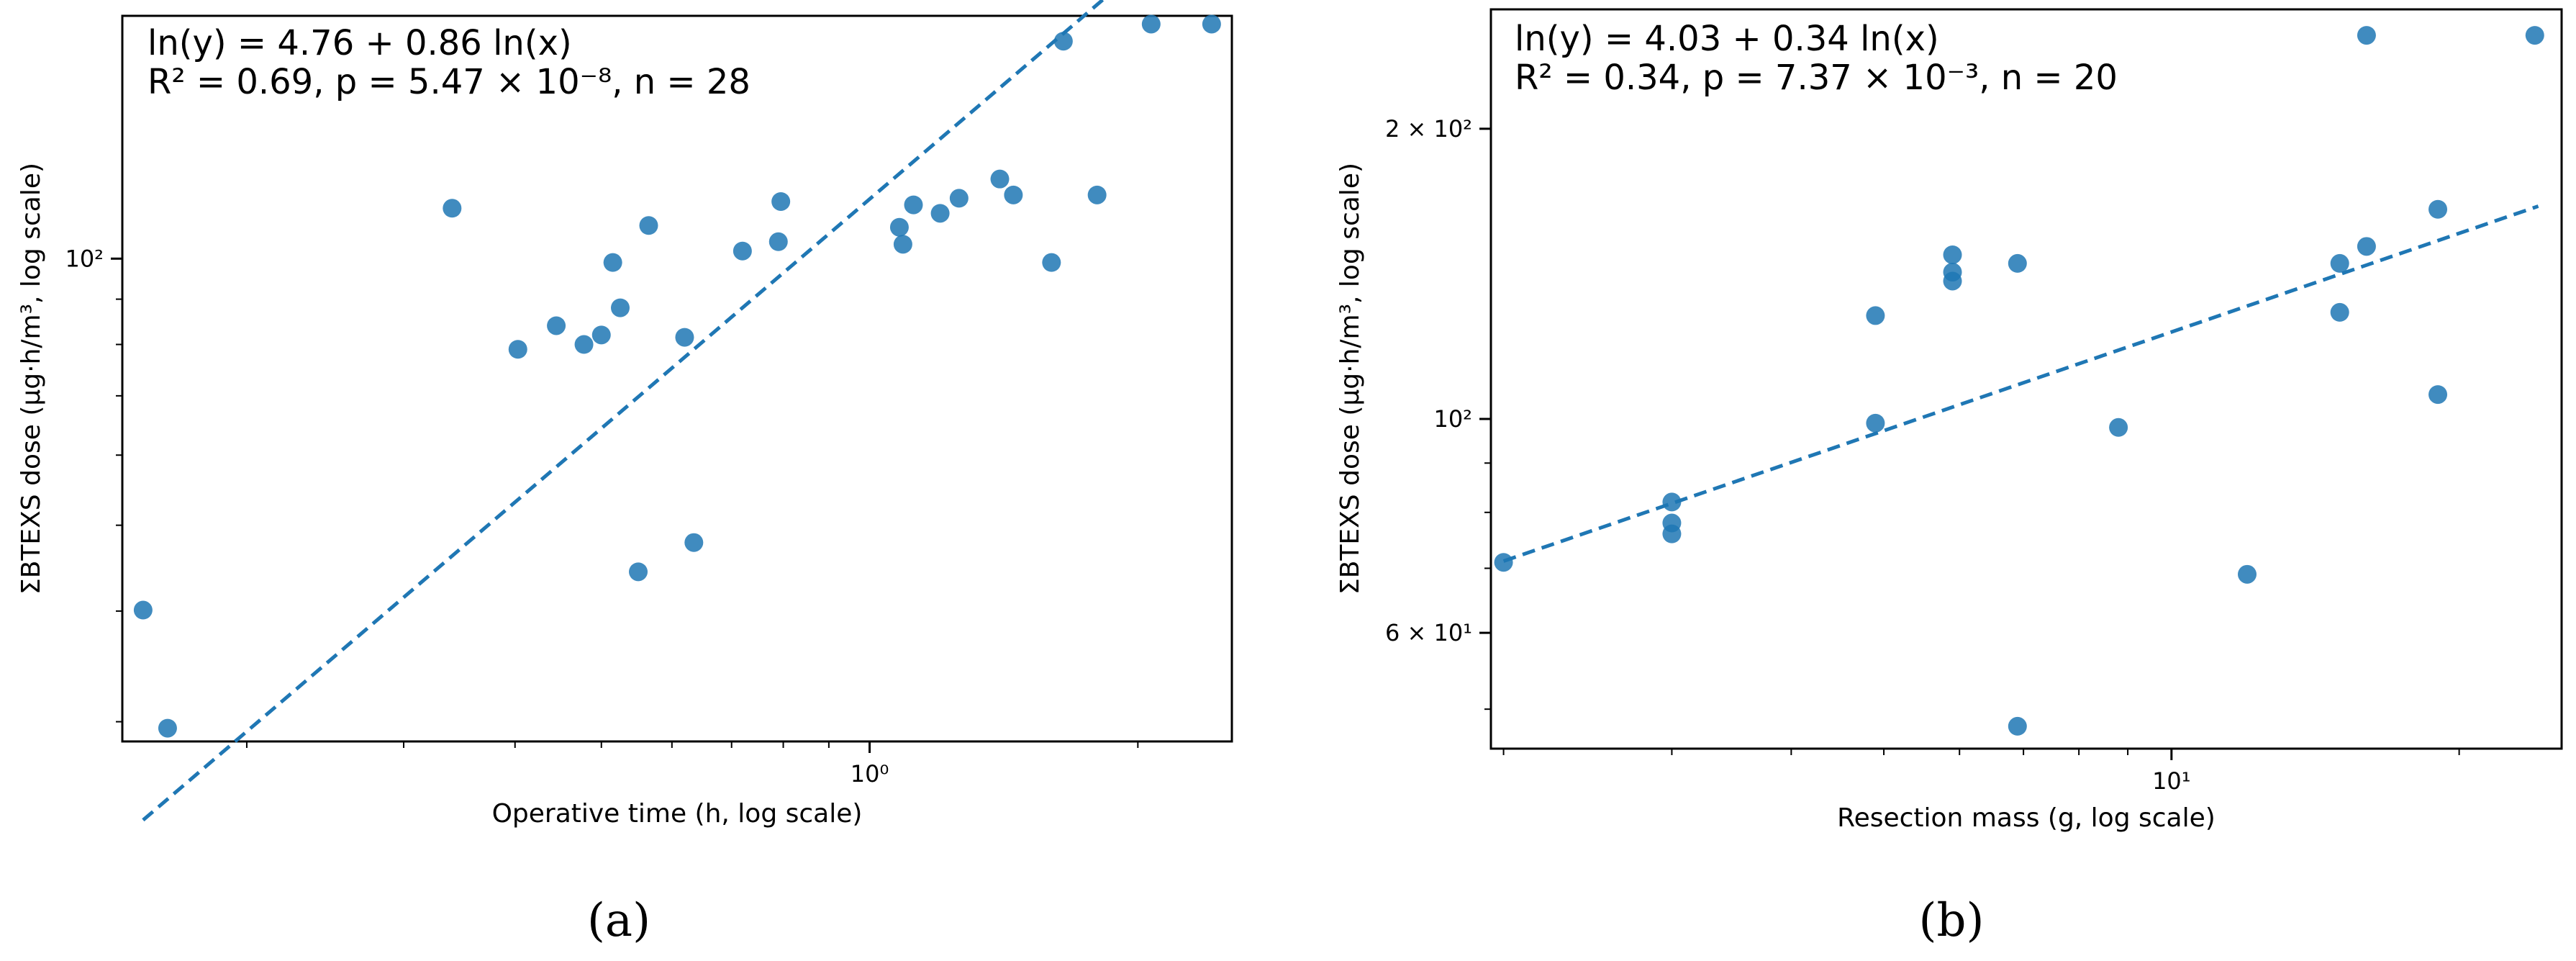 The height and width of the screenshot is (961, 2576). Describe the element at coordinates (360, 43) in the screenshot. I see `panel-a-equation: ln(y) = 4.76 + 0.86 ln(x)` at that location.